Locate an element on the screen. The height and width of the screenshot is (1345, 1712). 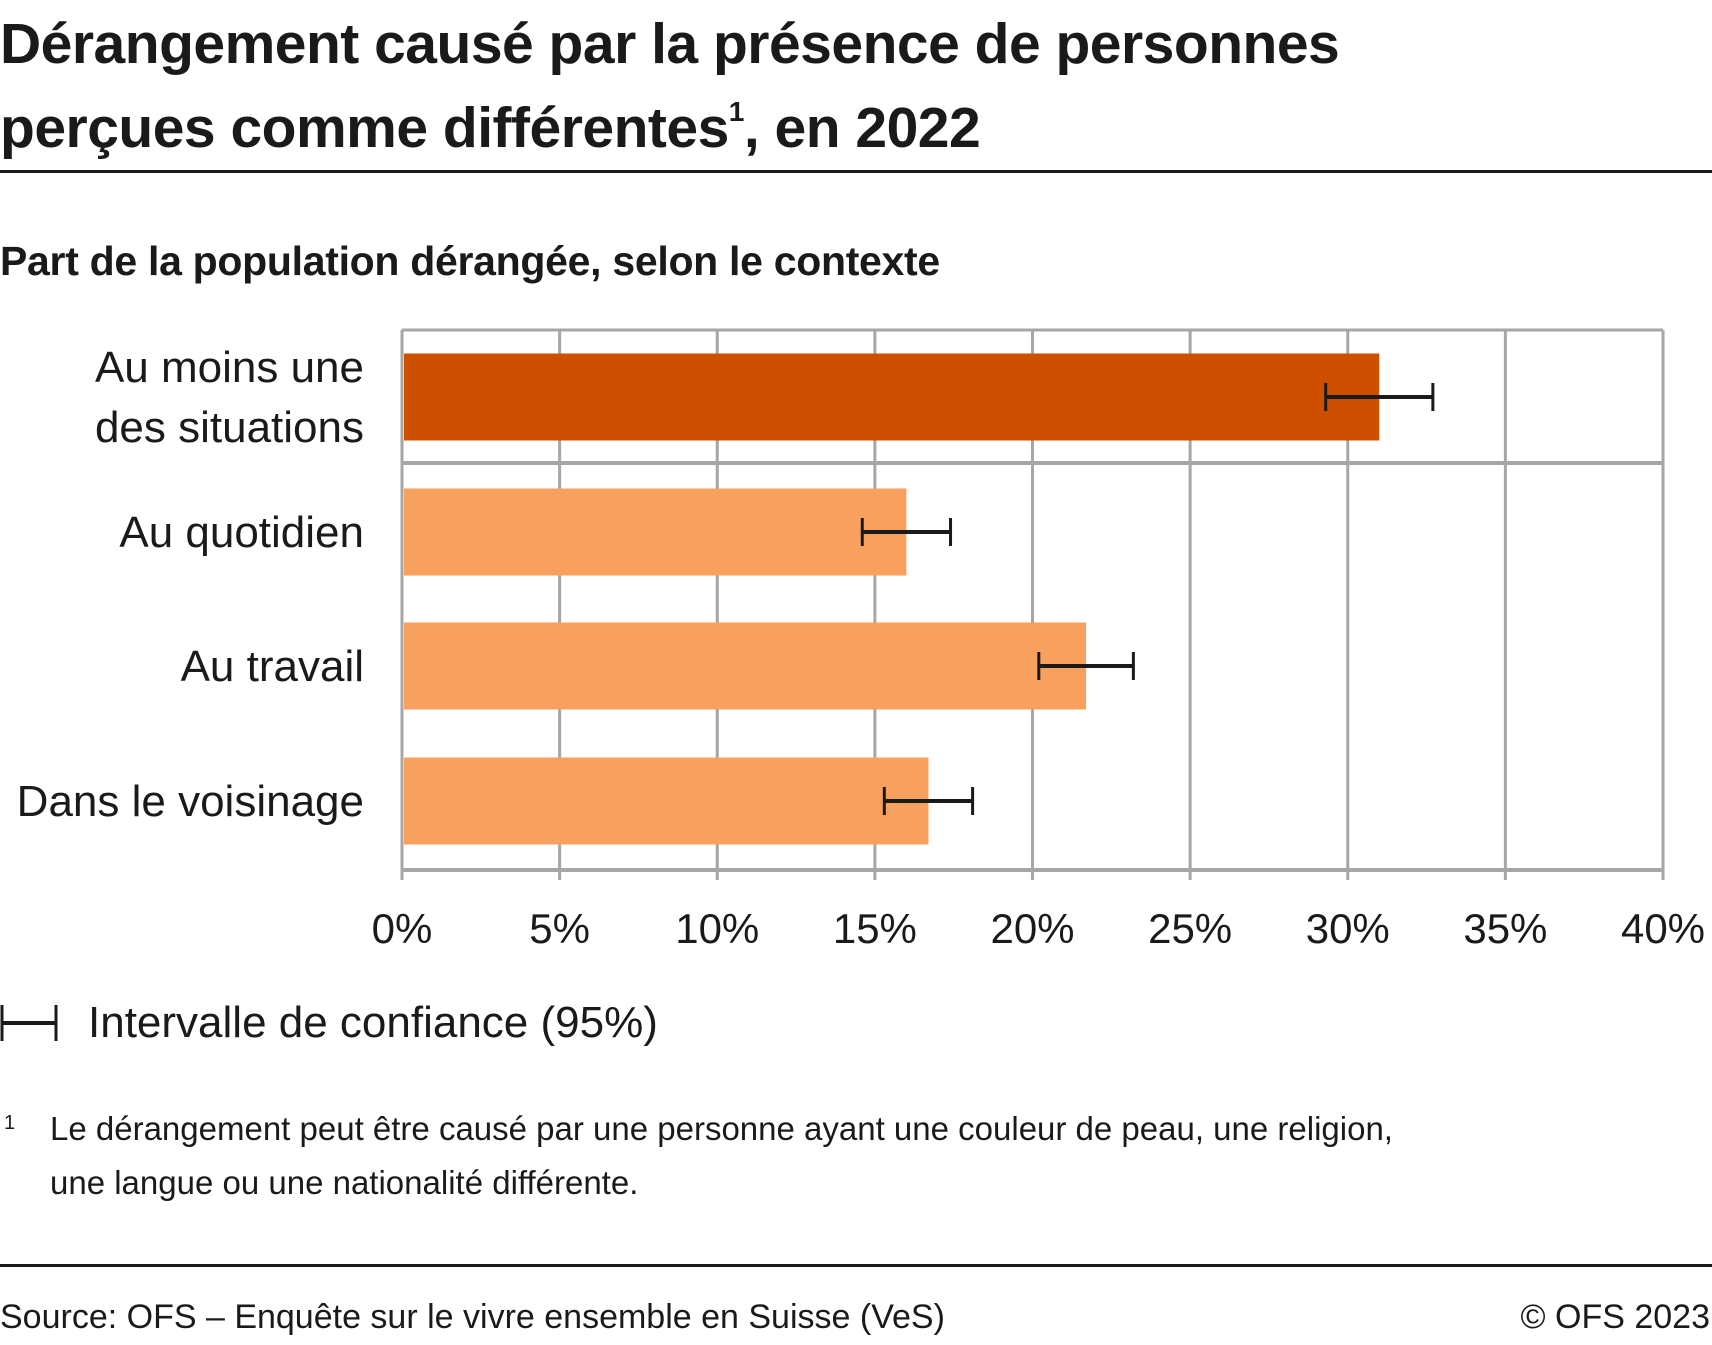
title-line-2: perçues comme différentes is located at coordinates (364, 128).